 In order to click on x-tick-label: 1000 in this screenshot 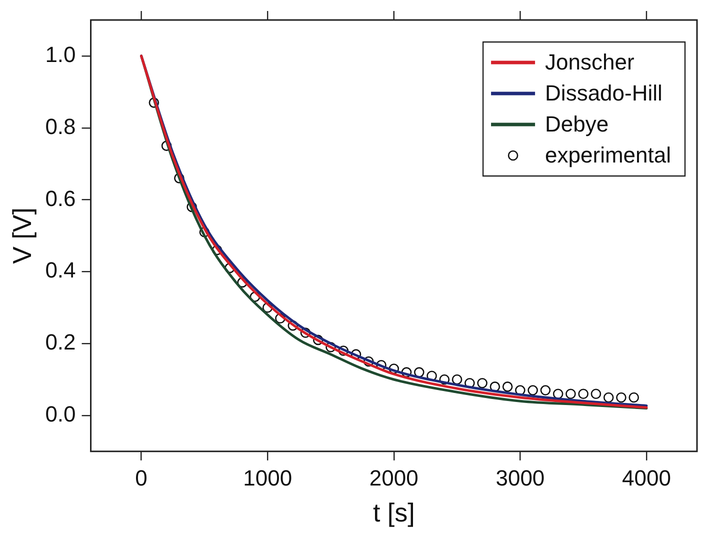, I will do `click(267, 478)`.